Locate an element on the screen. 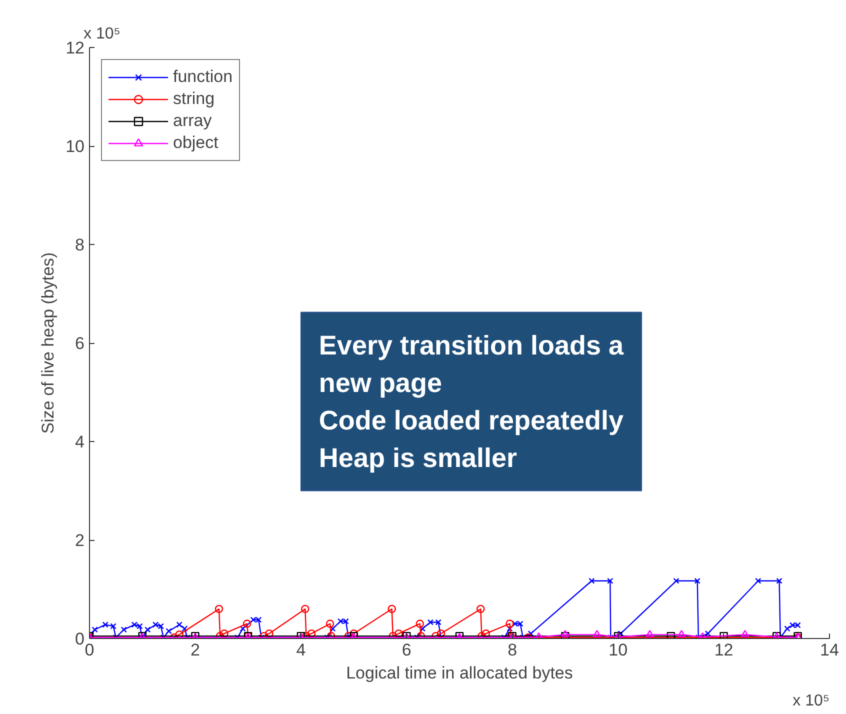 This screenshot has width=846, height=714. x-tick-label: 12 is located at coordinates (724, 650).